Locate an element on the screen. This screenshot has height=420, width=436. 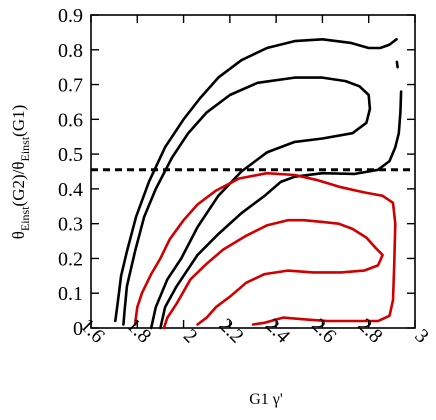
x-tick-label: 1.8 is located at coordinates (138, 330).